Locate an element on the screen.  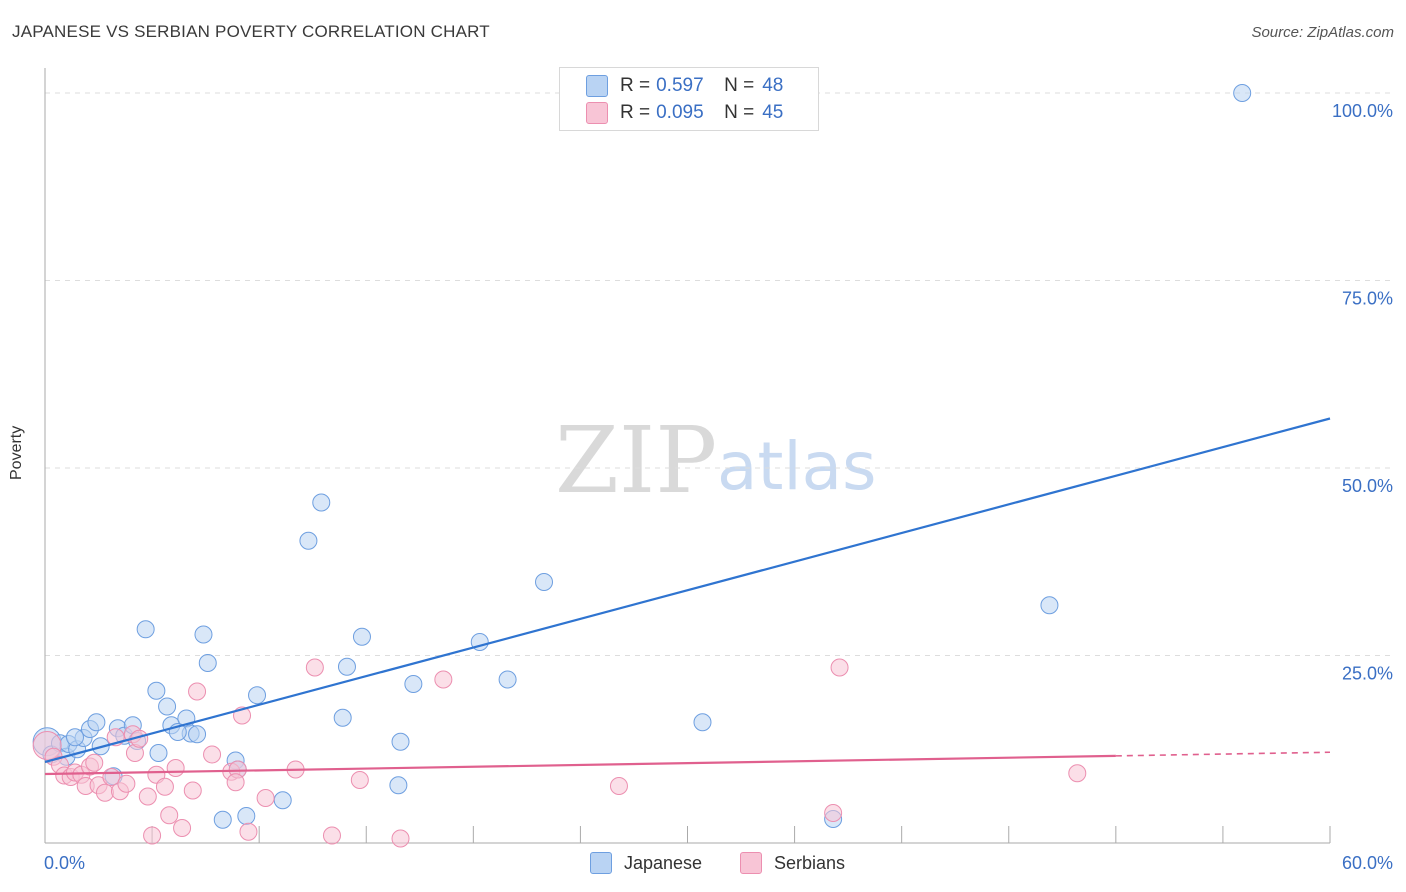
x-tick-label: 0.0% is located at coordinates (64, 863).